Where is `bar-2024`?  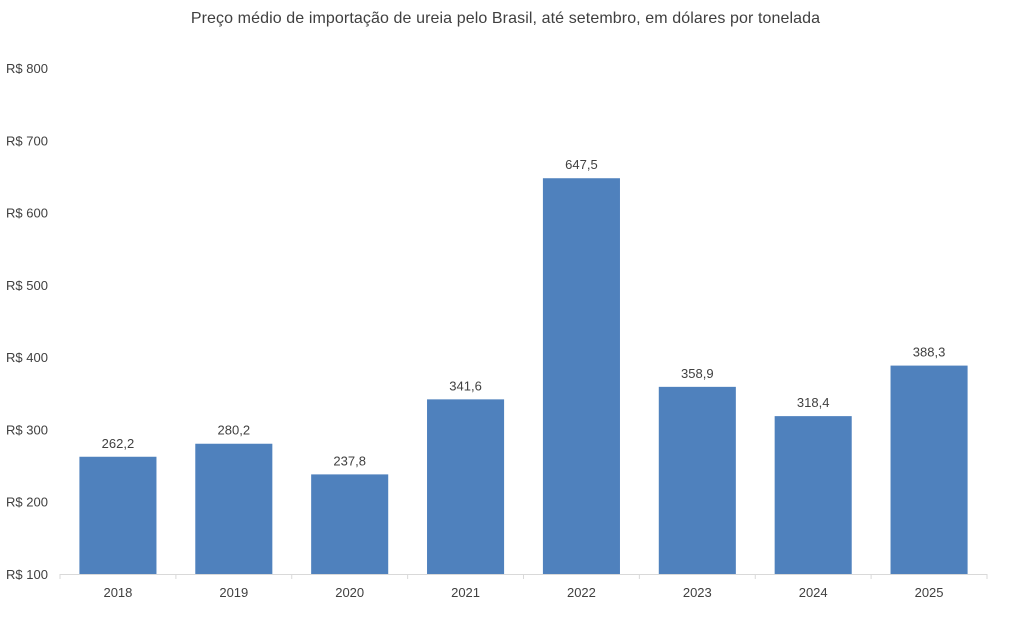 bar-2024 is located at coordinates (813, 495).